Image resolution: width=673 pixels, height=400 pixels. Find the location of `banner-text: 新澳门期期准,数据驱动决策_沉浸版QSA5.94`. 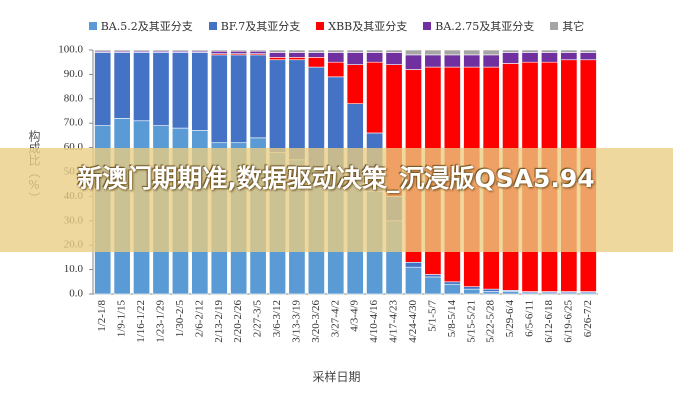

banner-text: 新澳门期期准,数据驱动决策_沉浸版QSA5.94 is located at coordinates (336, 178).